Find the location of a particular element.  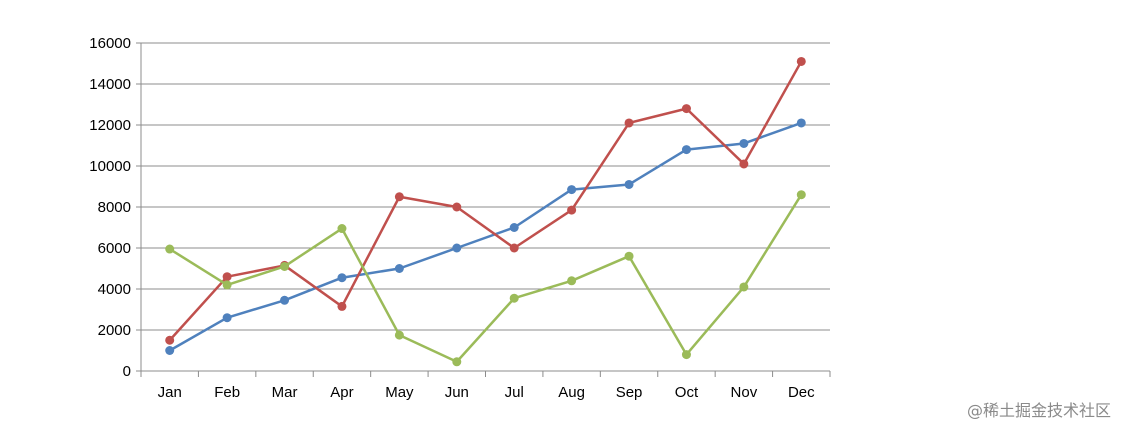

y-tick-label-4000: 4000 is located at coordinates (114, 289).